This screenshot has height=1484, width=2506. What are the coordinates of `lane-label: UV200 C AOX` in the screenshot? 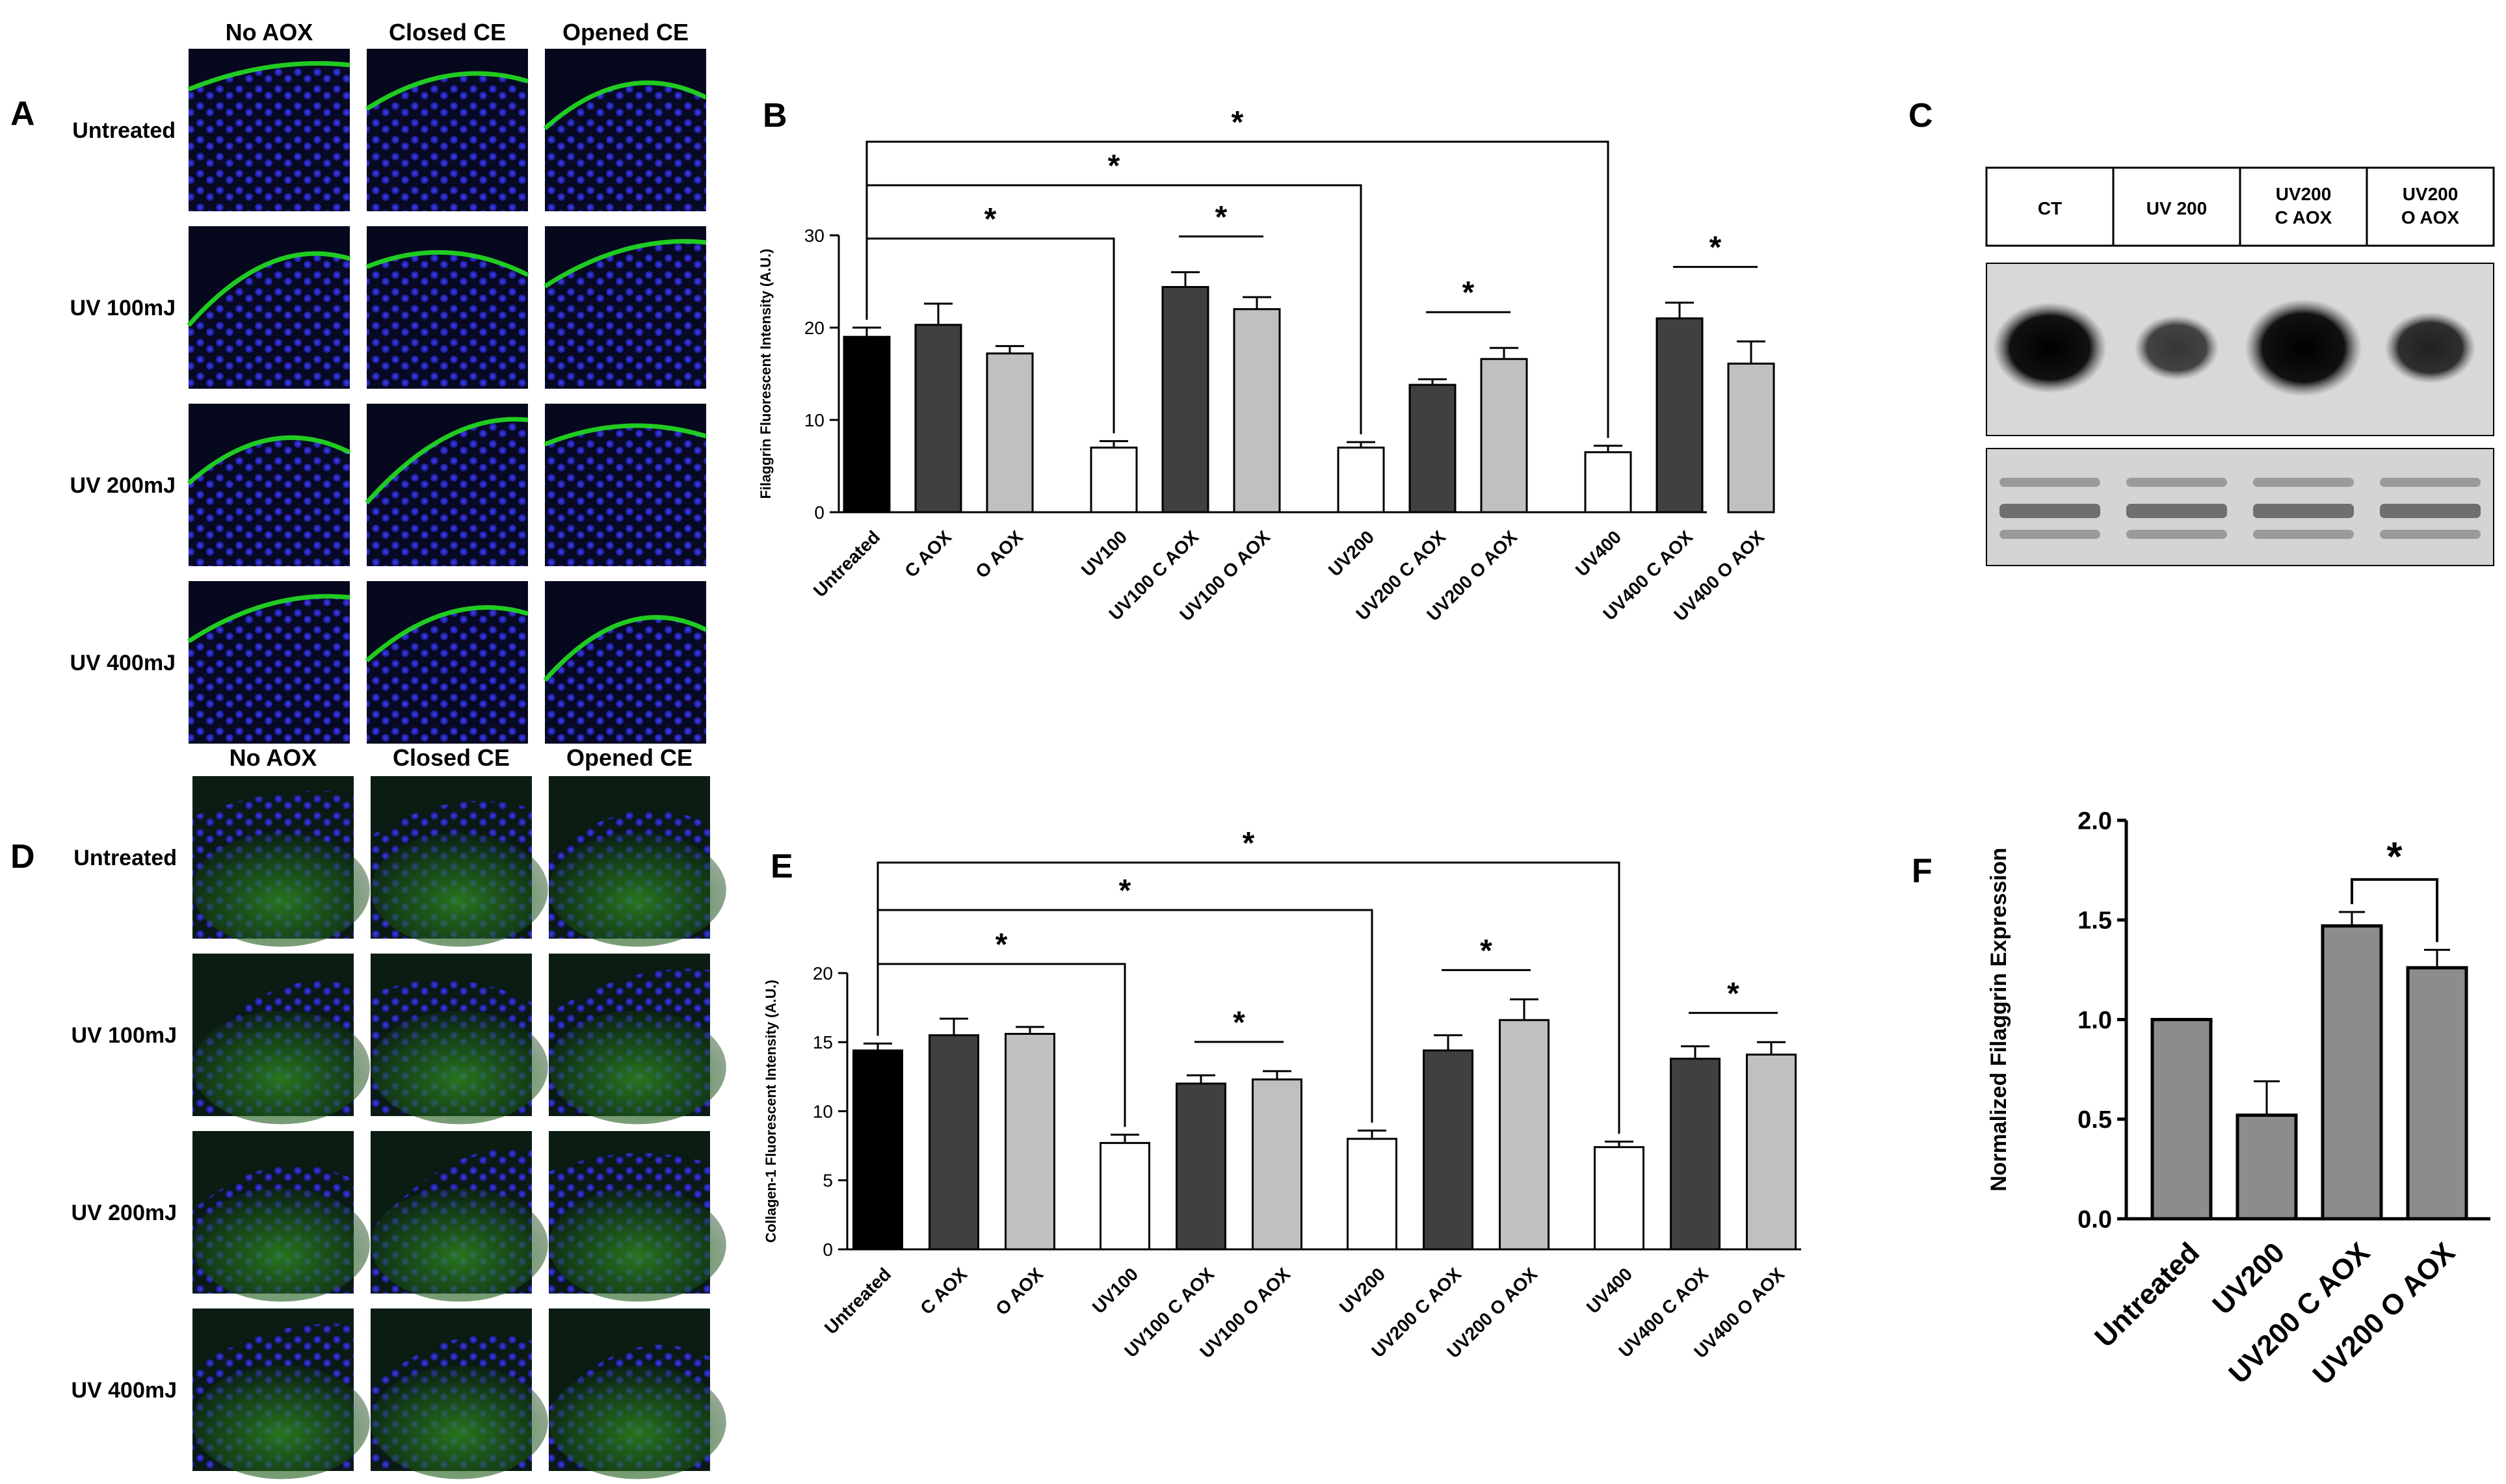 It's located at (2303, 206).